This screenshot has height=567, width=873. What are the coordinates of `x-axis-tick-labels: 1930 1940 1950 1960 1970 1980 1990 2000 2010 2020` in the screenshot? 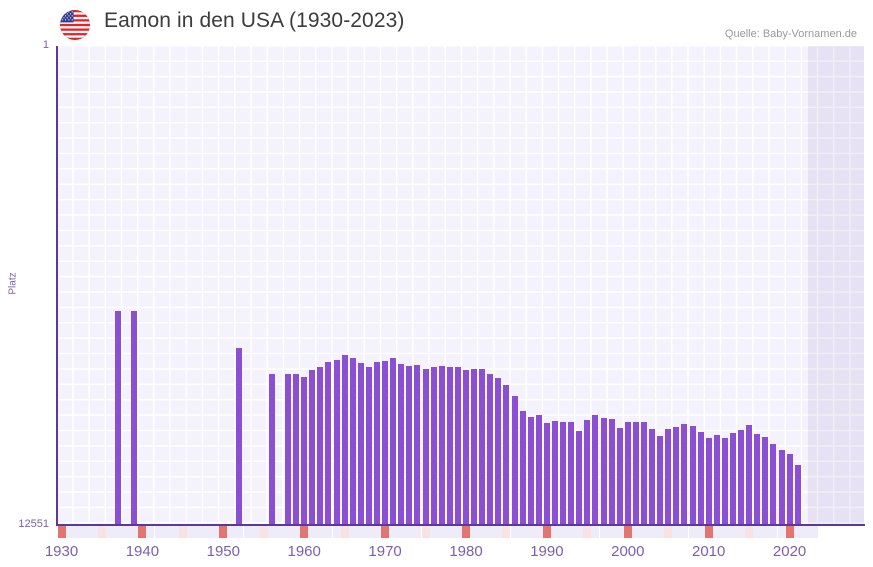 It's located at (436, 555).